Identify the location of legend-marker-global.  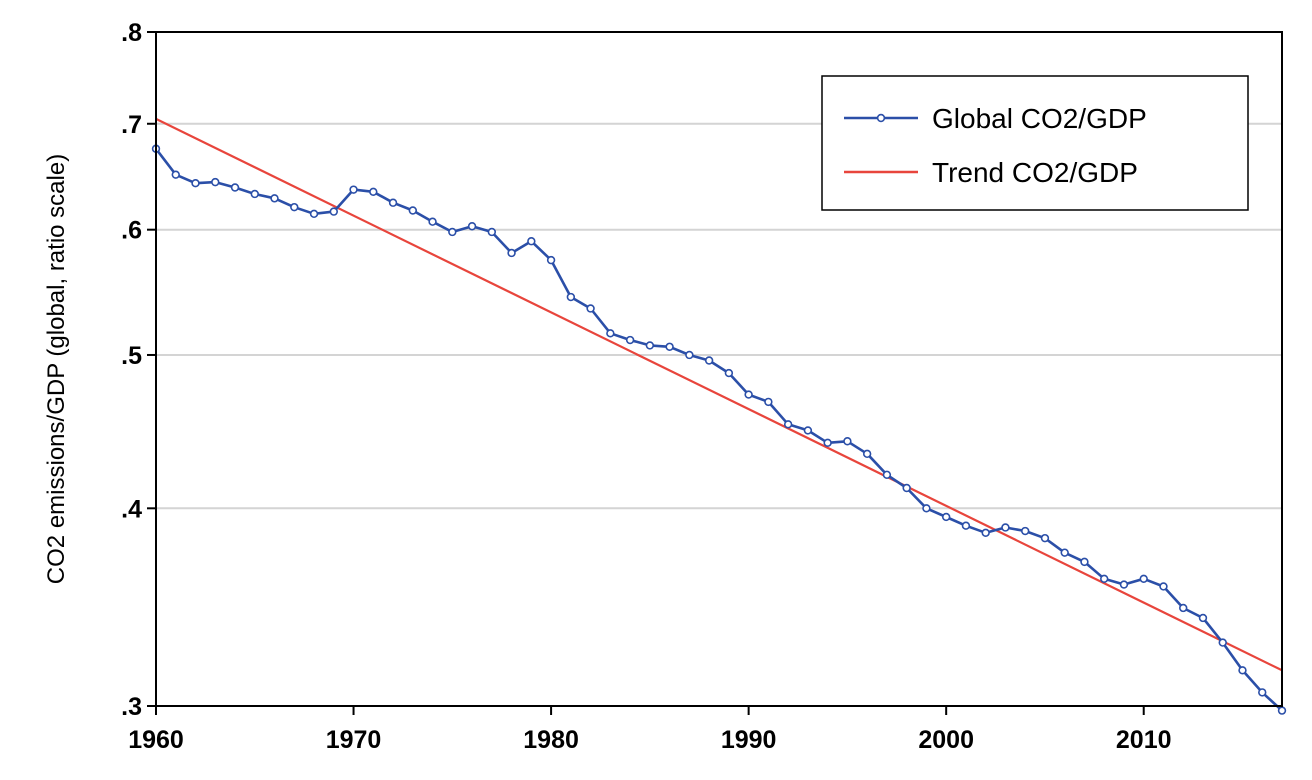
(881, 118).